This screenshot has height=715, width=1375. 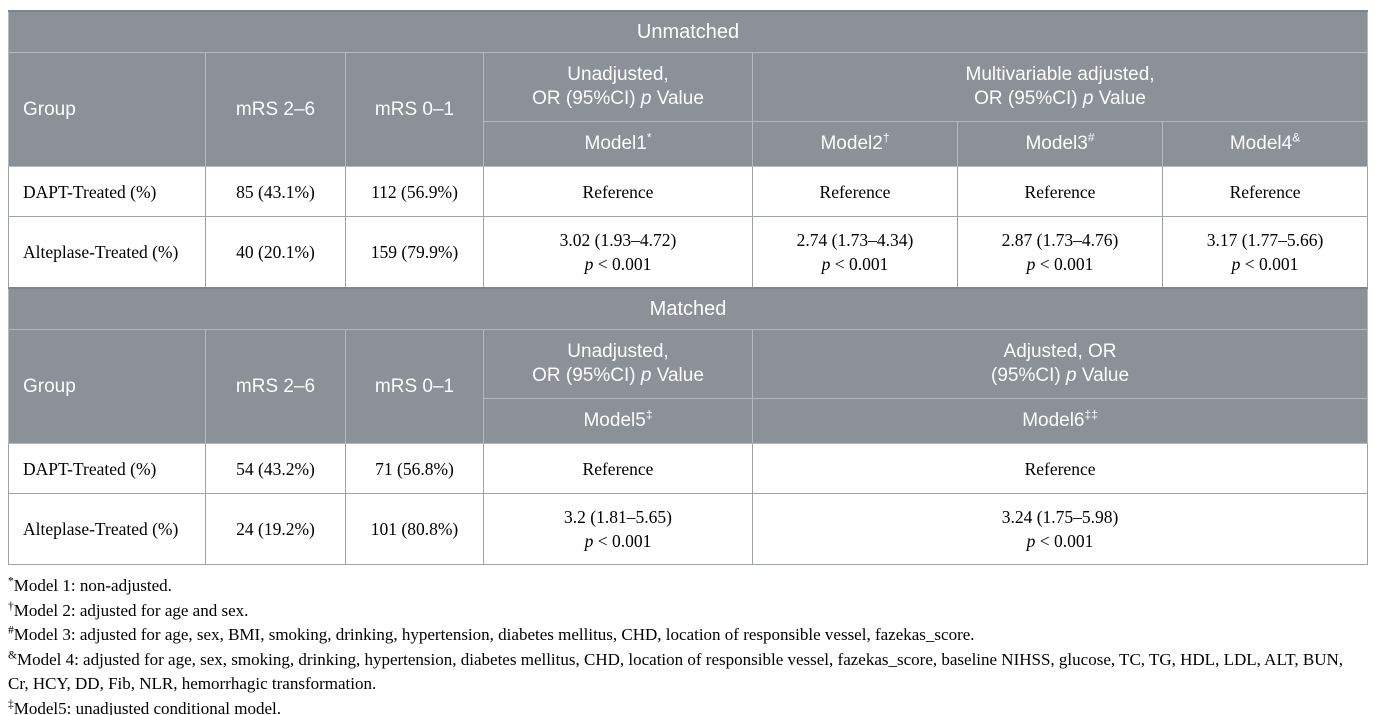 I want to click on col-header-mrs-2-6: mRS 2–6, so click(x=275, y=109).